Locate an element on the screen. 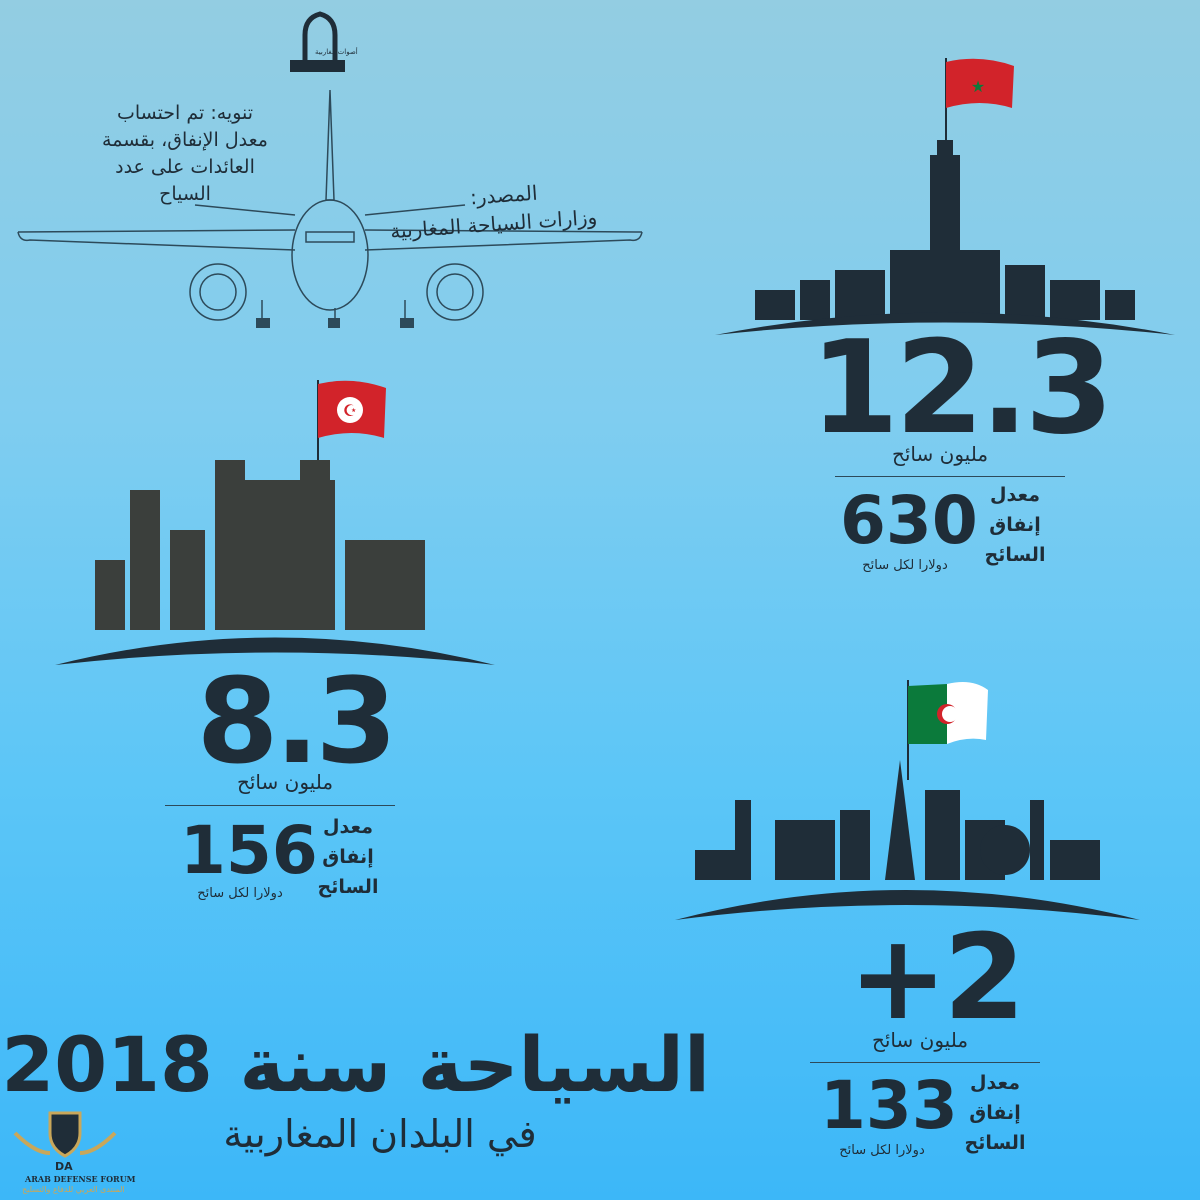  algeria-tourists-unit: مليون سائح is located at coordinates (920, 1040).